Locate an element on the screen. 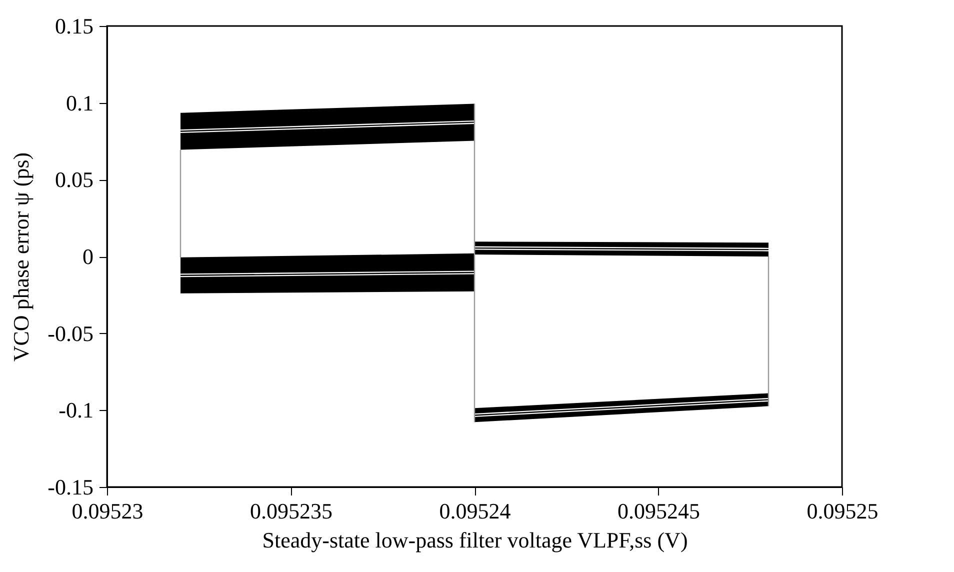 The image size is (954, 572). x-tick-label: 0.09523 is located at coordinates (108, 511).